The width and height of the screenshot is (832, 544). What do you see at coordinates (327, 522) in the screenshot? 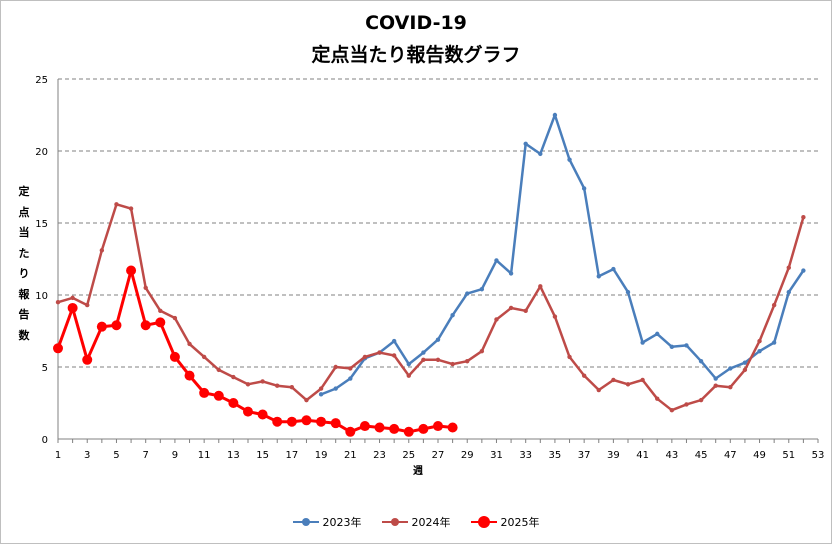
I see `legend-item: 2023年` at bounding box center [327, 522].